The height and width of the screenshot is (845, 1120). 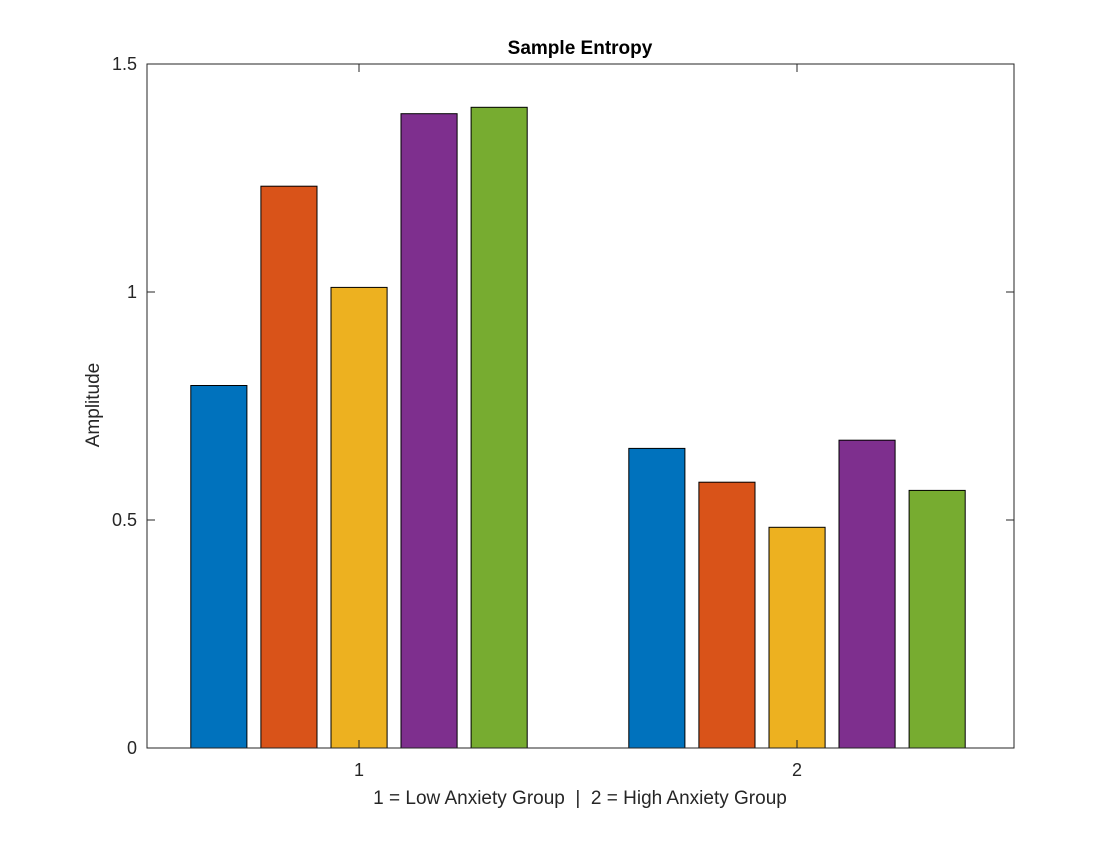 What do you see at coordinates (429, 431) in the screenshot?
I see `bar-series4-cat1` at bounding box center [429, 431].